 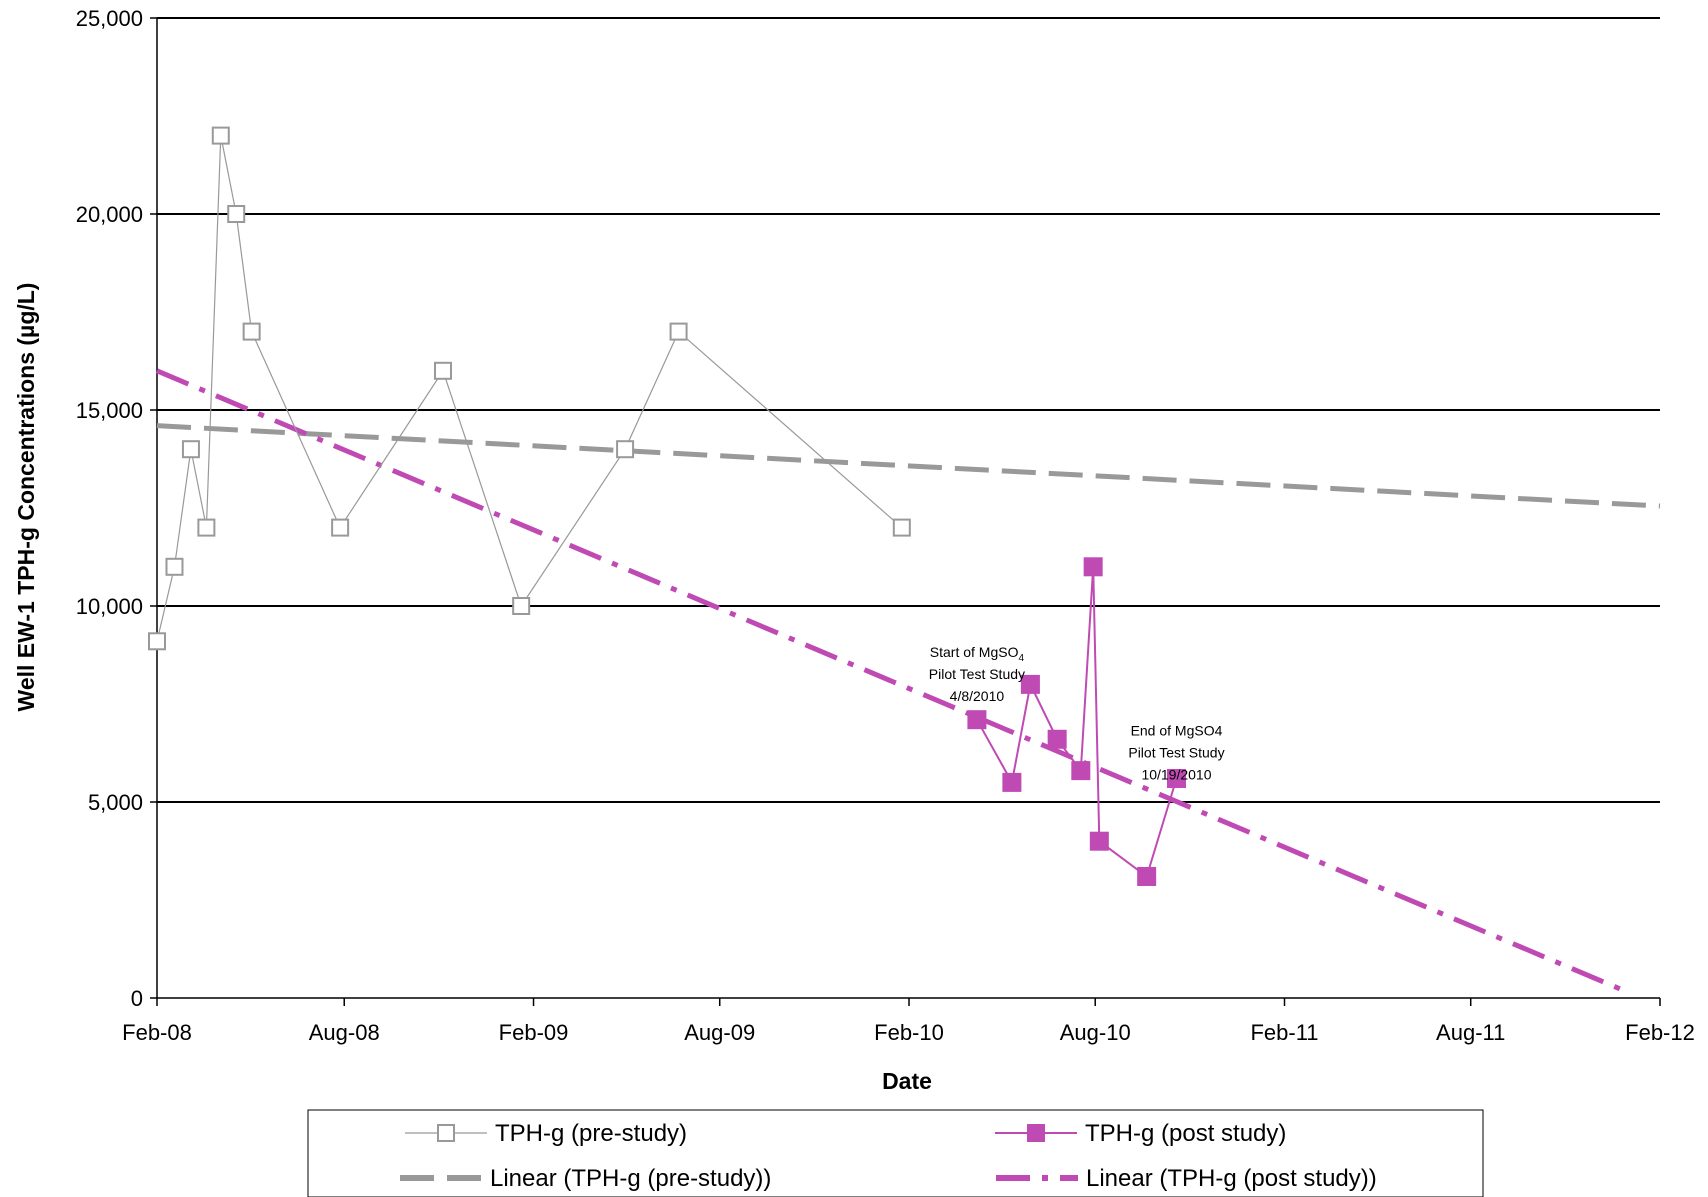 What do you see at coordinates (591, 1133) in the screenshot?
I see `legend-label: TPH-g (pre-study)` at bounding box center [591, 1133].